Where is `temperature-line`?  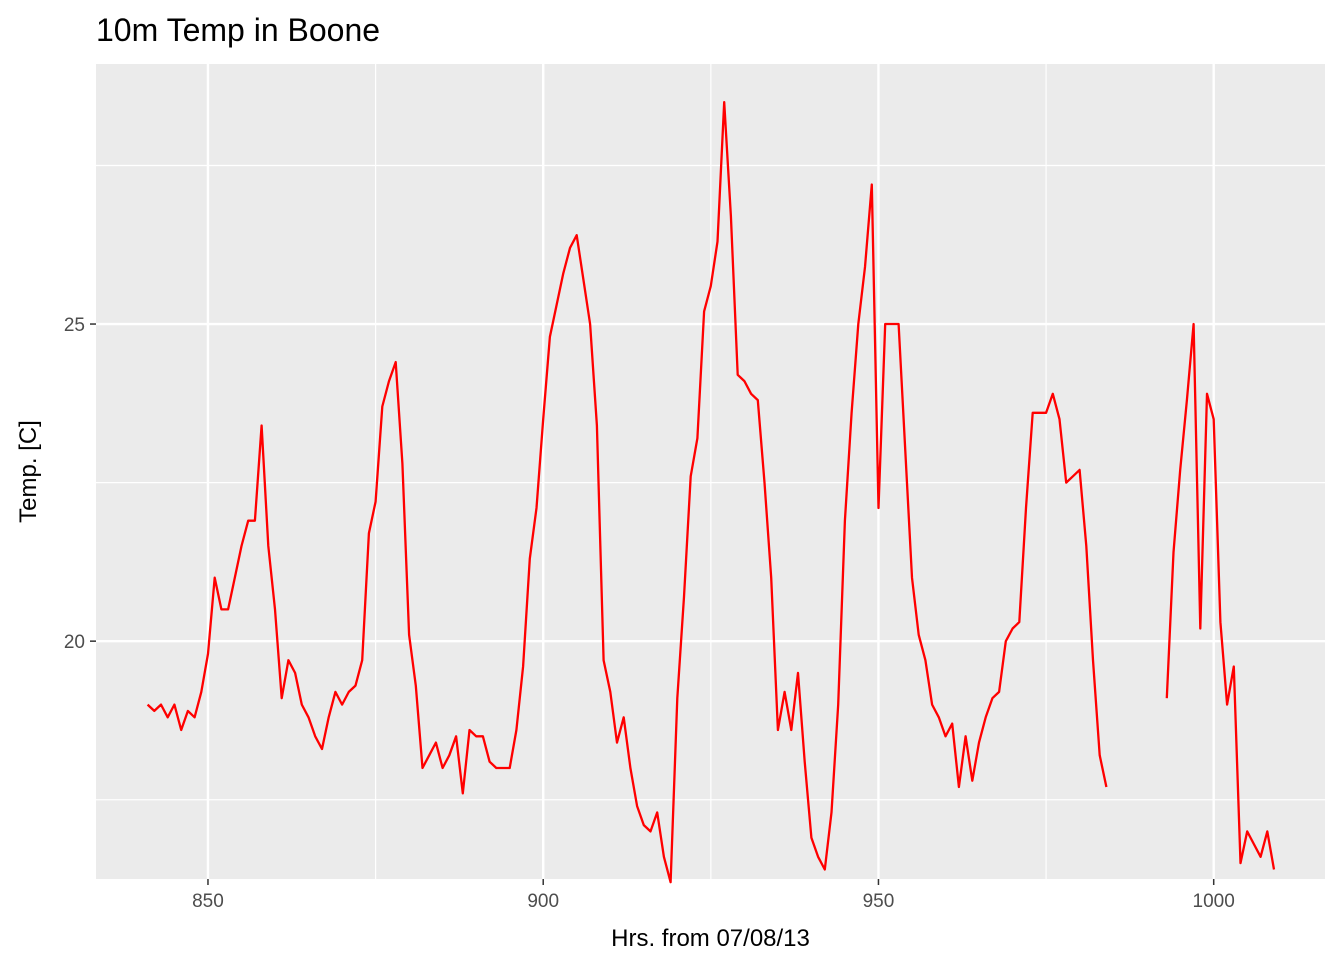
temperature-line is located at coordinates (1220, 596).